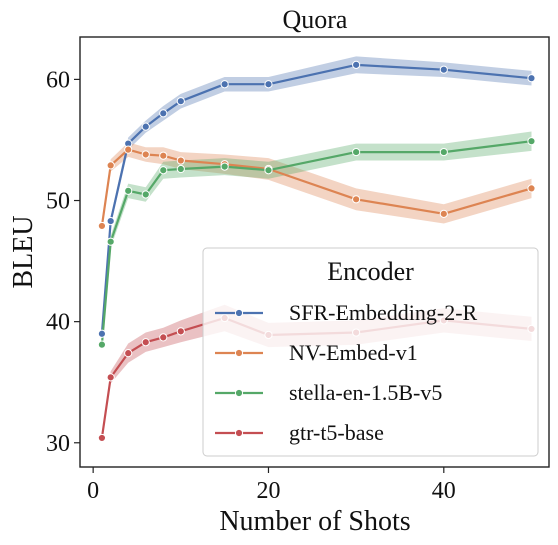 This screenshot has width=558, height=545. Describe the element at coordinates (365, 392) in the screenshot. I see `legend-label-stella-en-1-5b-v5: stella-en-1.5B-v5` at that location.